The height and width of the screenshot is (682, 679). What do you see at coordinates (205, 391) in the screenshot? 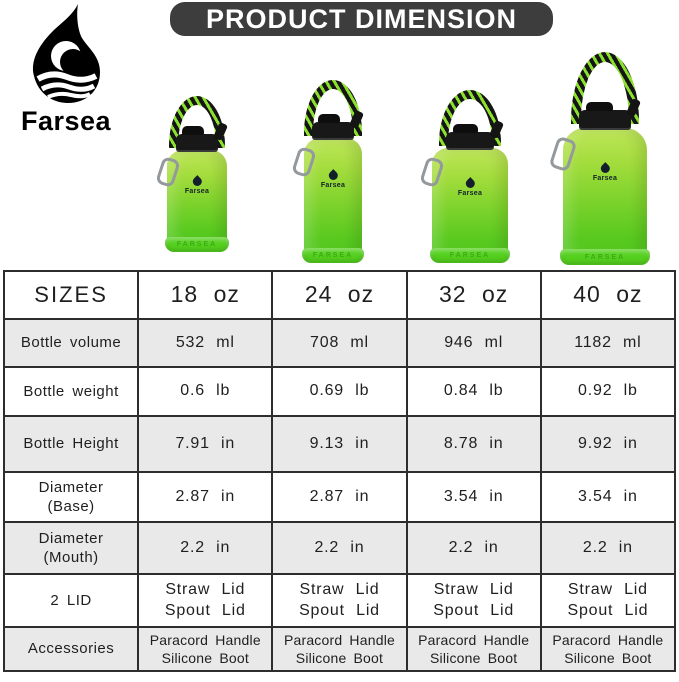
I see `cell-weight-18oz: 0.6 lb` at bounding box center [205, 391].